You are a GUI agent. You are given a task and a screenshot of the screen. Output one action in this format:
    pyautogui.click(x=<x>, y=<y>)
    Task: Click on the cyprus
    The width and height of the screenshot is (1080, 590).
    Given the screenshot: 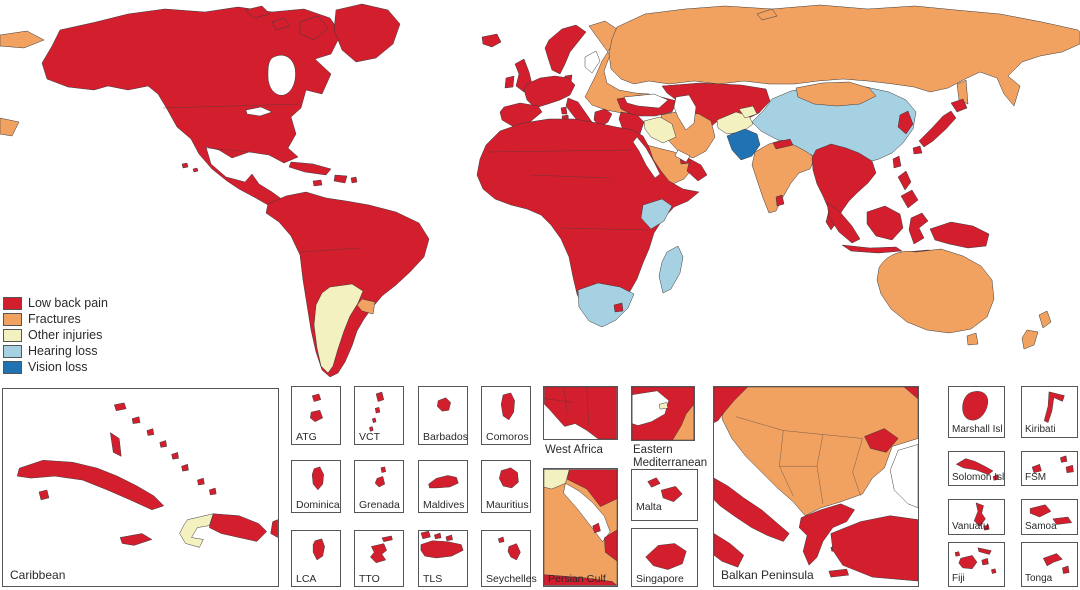 What is the action you would take?
    pyautogui.click(x=663, y=406)
    